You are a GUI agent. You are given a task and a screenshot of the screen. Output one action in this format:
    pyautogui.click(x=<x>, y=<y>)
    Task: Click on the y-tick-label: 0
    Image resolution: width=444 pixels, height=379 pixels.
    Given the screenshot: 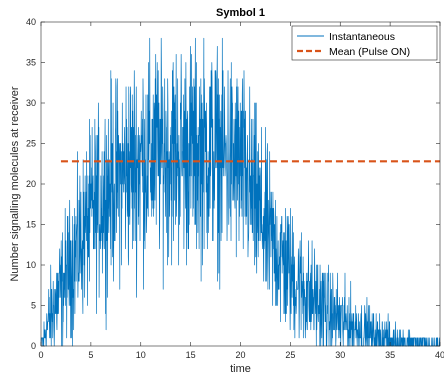 What is the action you would take?
    pyautogui.click(x=33, y=346)
    